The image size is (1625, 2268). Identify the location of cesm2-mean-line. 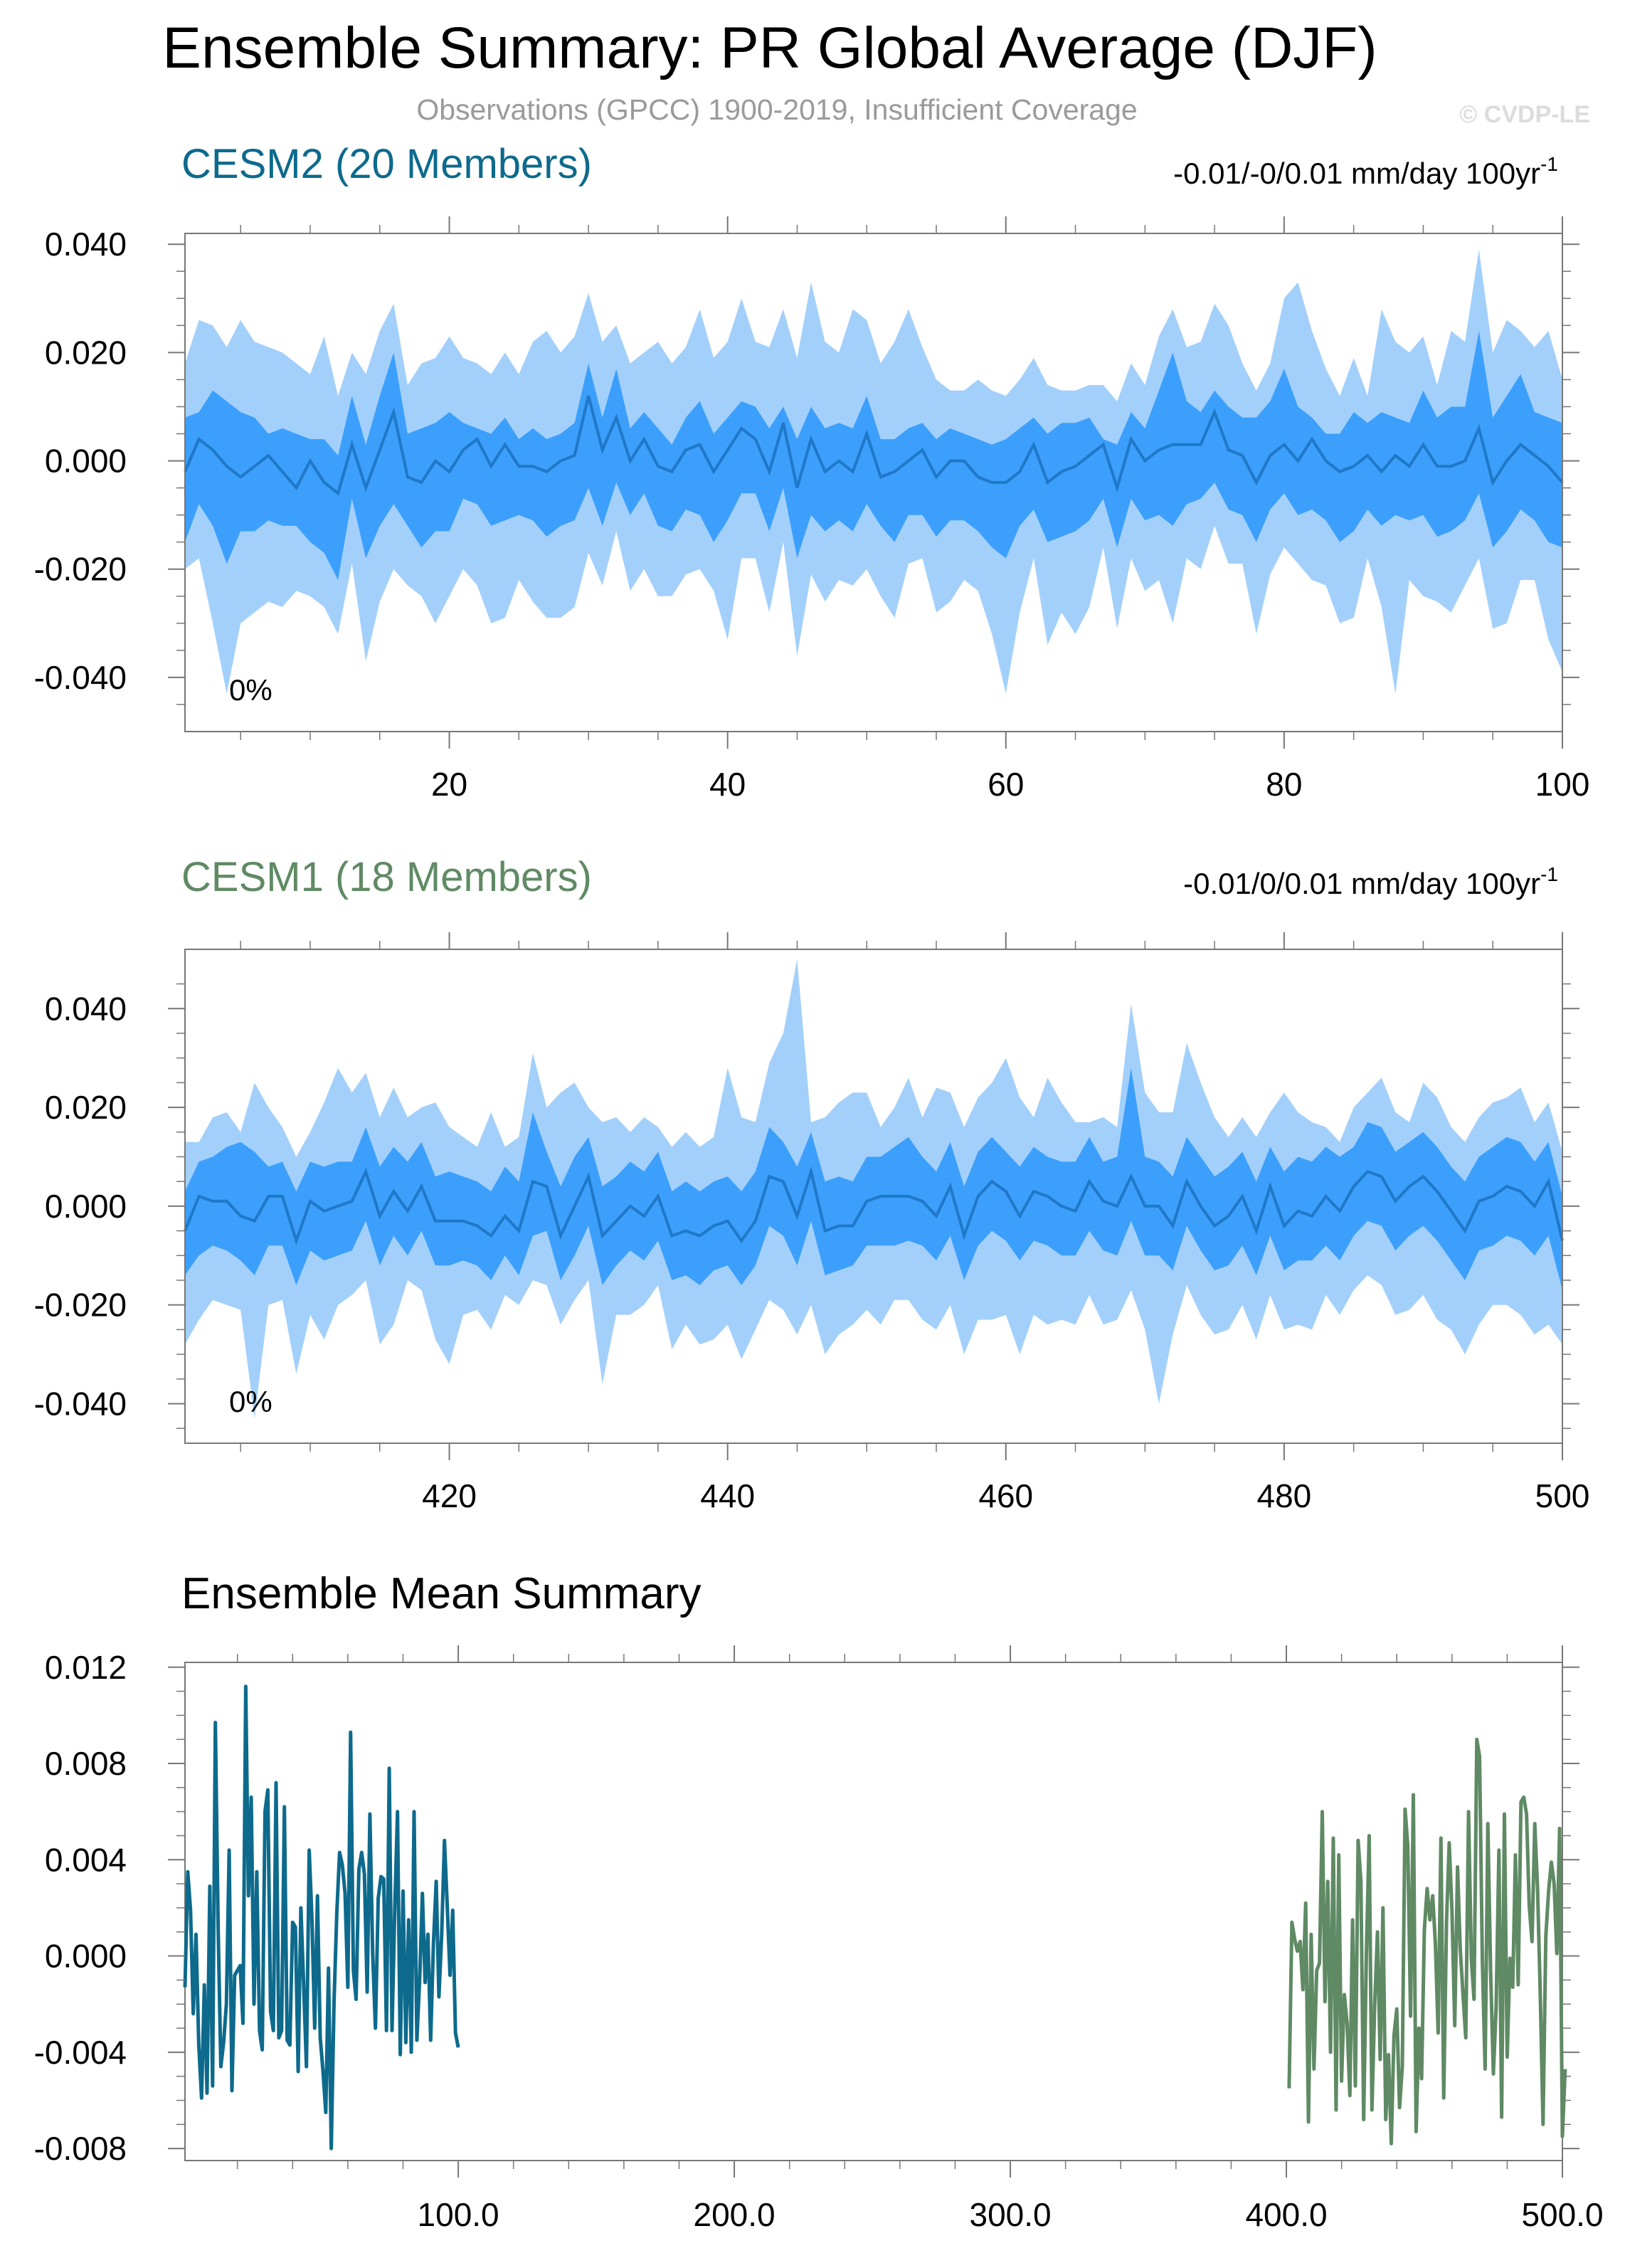
(321, 1917).